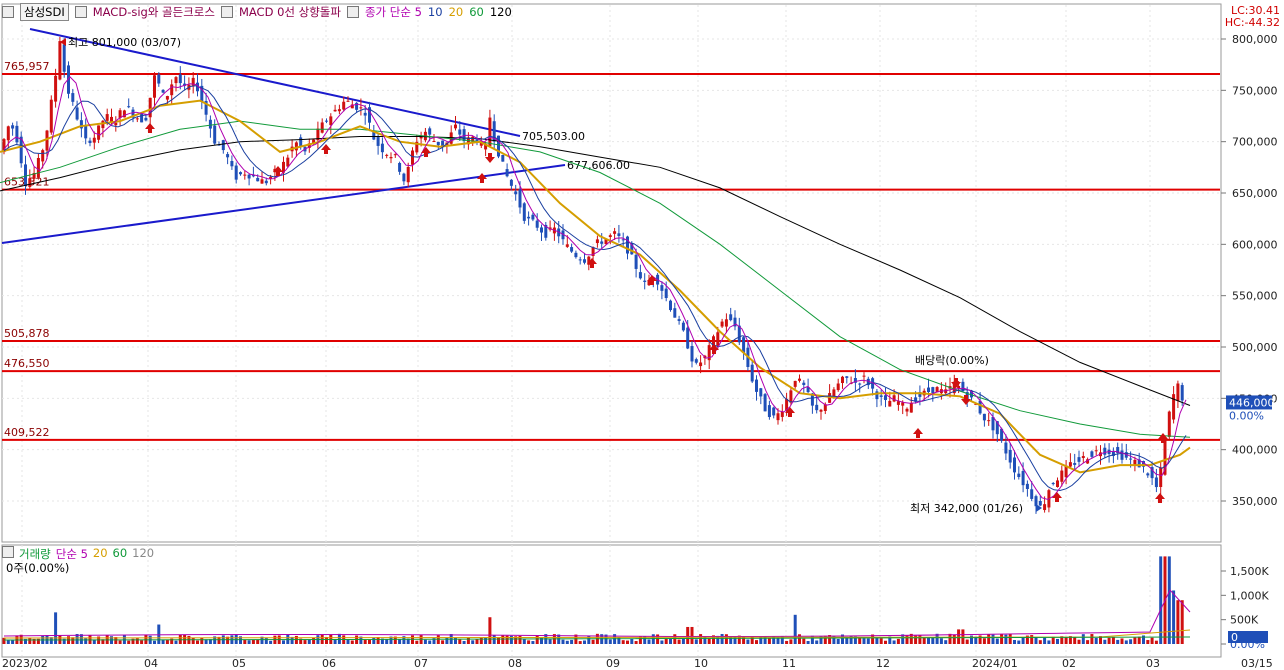 Image resolution: width=1284 pixels, height=670 pixels. What do you see at coordinates (35, 554) in the screenshot?
I see `volume-label: 거래량` at bounding box center [35, 554].